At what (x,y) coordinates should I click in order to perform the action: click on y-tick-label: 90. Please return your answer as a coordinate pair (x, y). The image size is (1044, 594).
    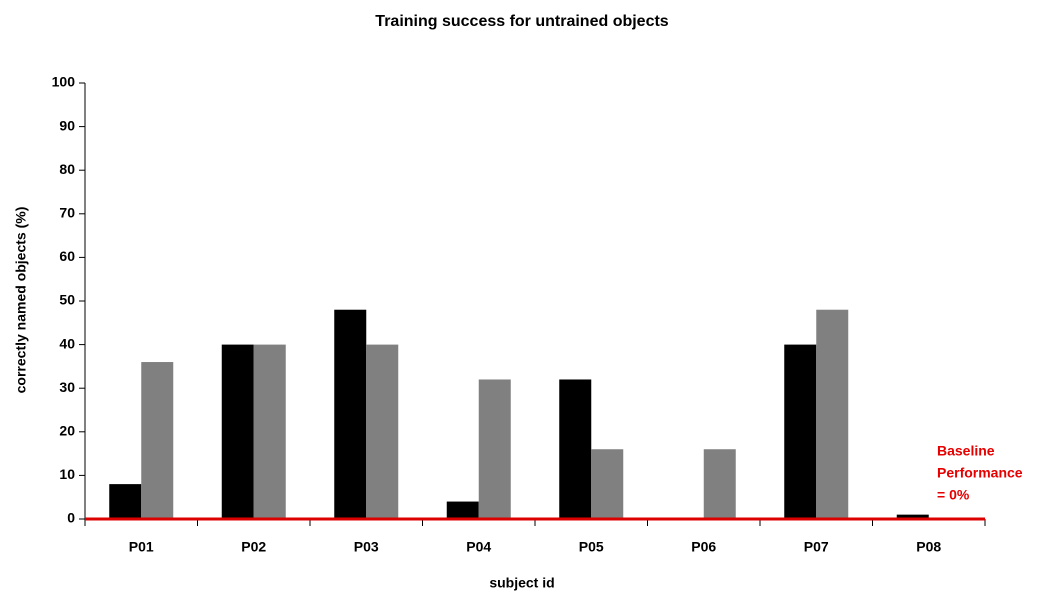
    Looking at the image, I should click on (67, 125).